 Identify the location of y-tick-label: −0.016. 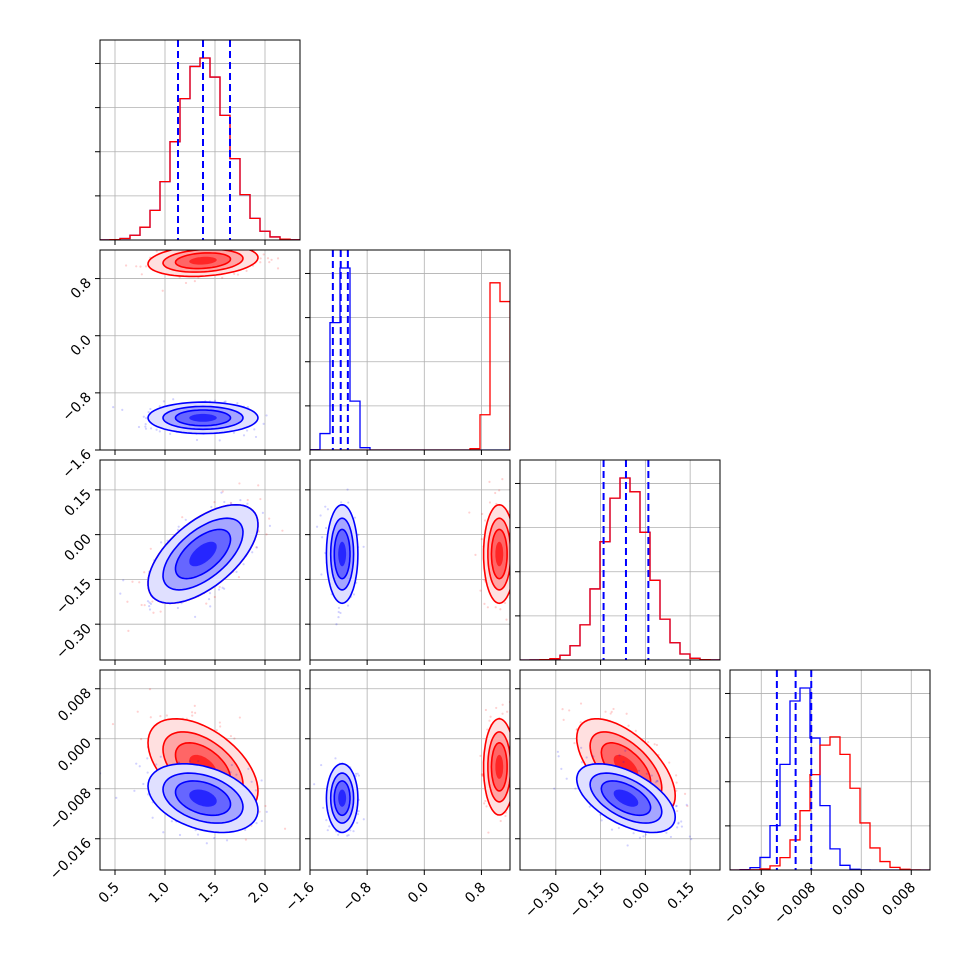
(71, 859).